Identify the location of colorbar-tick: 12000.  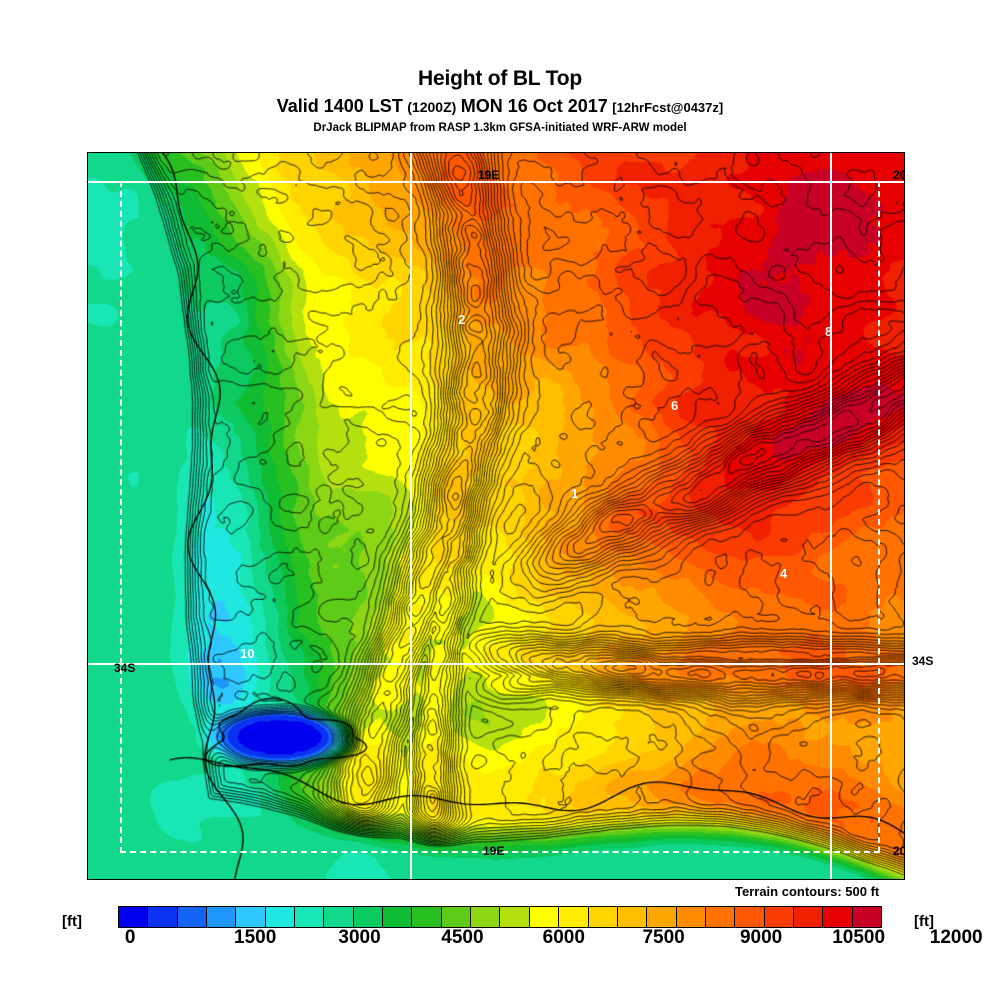
(956, 937).